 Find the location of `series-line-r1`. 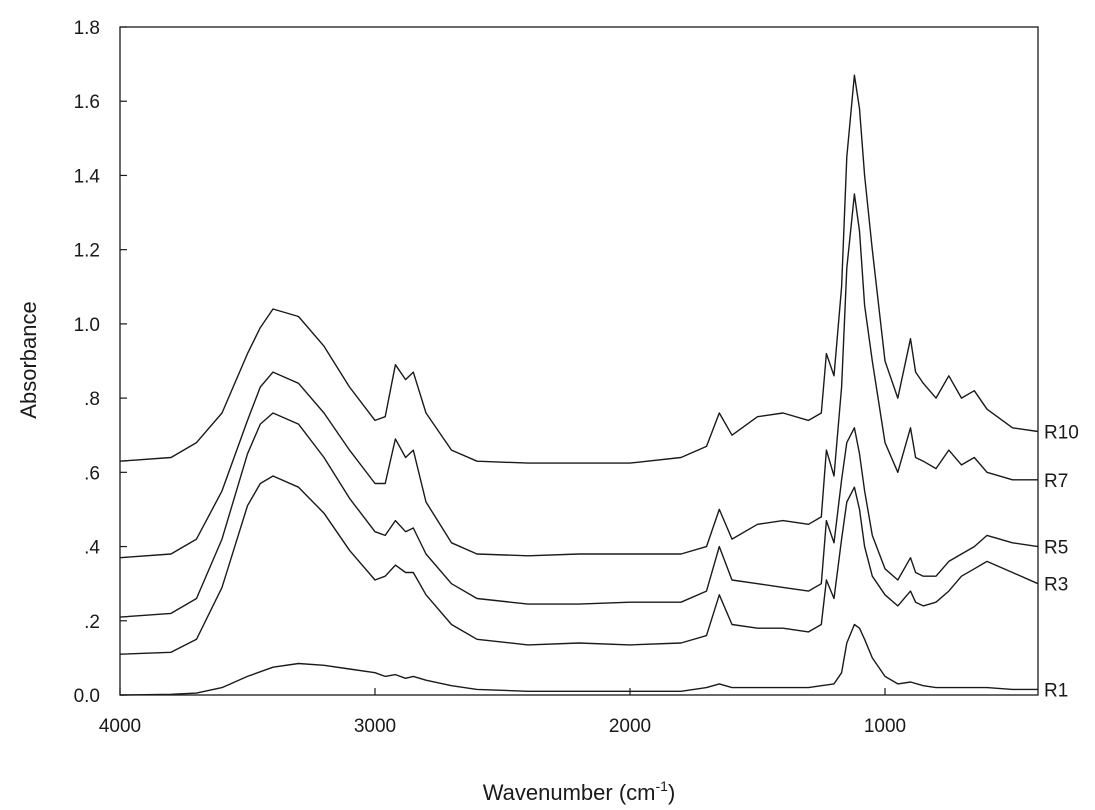

series-line-r1 is located at coordinates (578, 659).